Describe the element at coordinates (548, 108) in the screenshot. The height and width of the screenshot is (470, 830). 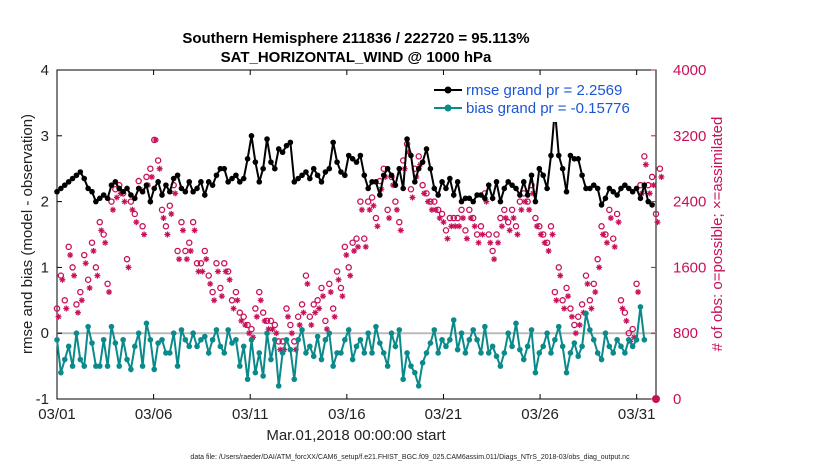
I see `legend-label-bias: bias grand pr = -0.15776` at that location.